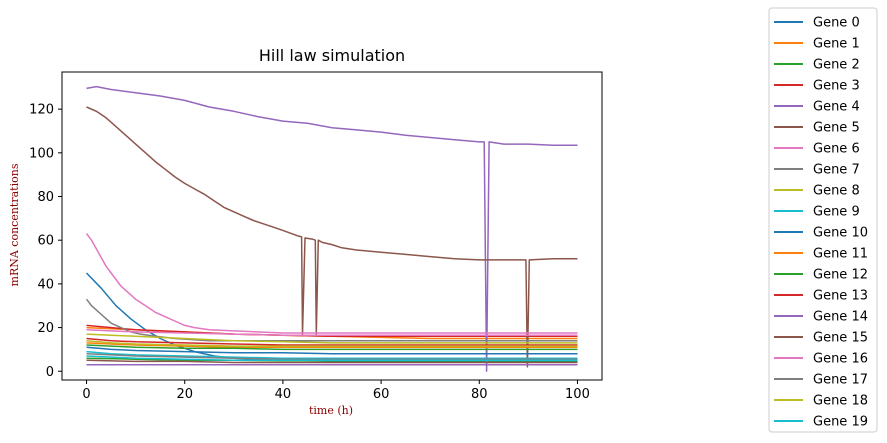 This screenshot has height=443, width=887. I want to click on y-tick-label: 20, so click(45, 328).